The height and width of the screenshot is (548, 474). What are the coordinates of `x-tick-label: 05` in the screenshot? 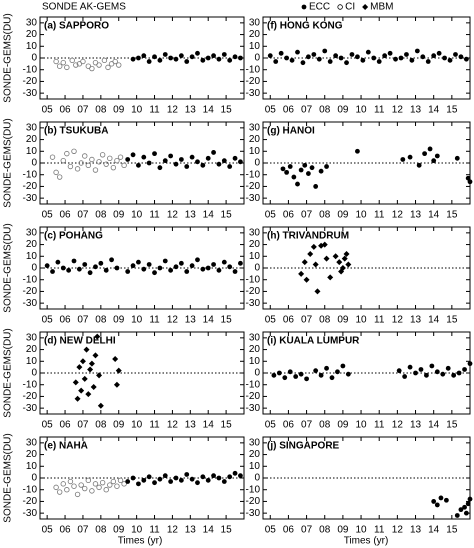 It's located at (271, 110).